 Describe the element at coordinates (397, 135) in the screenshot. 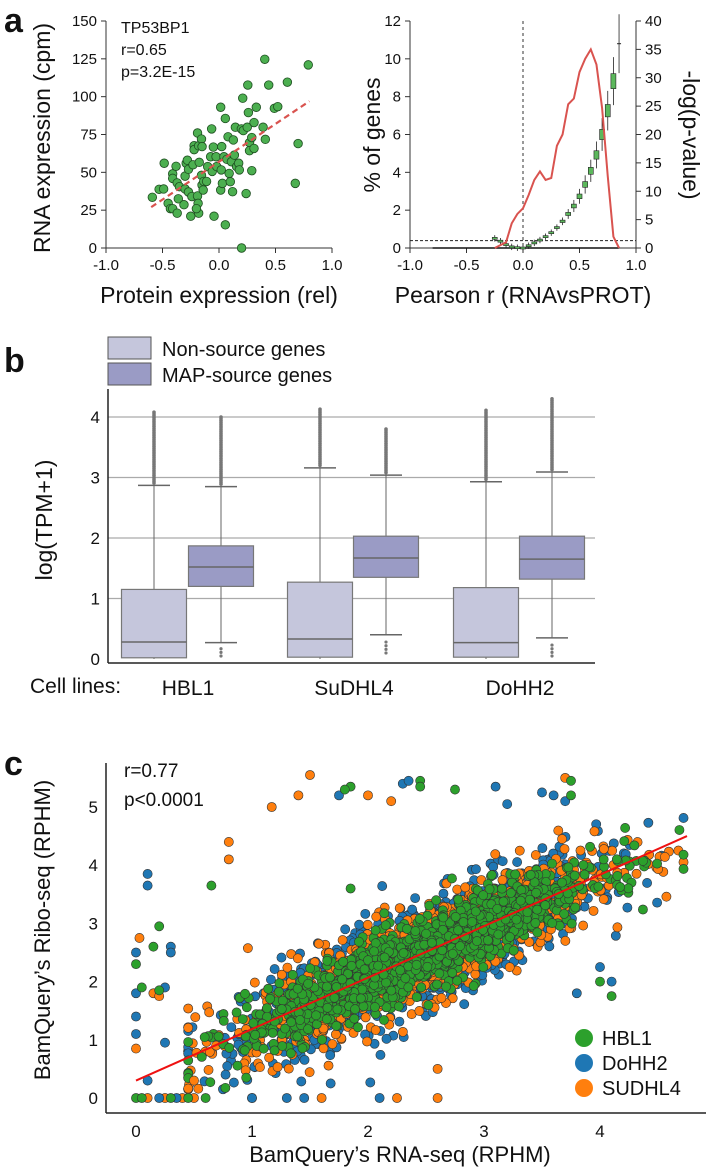

I see `left-y-tick-label: 6` at that location.